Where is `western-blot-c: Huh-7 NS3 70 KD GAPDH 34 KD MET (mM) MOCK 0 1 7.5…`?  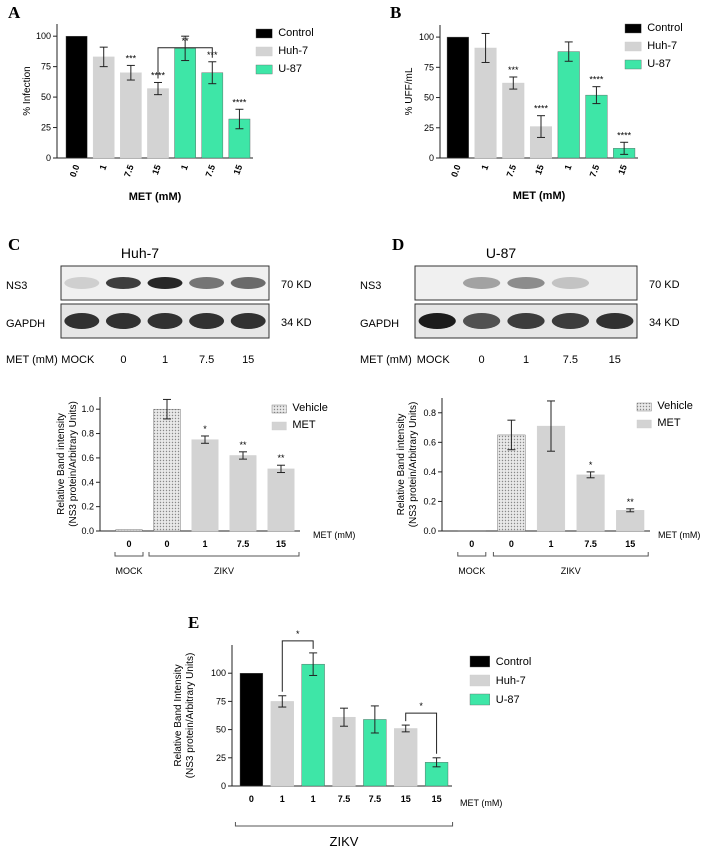 western-blot-c: Huh-7 NS3 70 KD GAPDH 34 KD MET (mM) MOCK 0 1 7.5… is located at coordinates (159, 305).